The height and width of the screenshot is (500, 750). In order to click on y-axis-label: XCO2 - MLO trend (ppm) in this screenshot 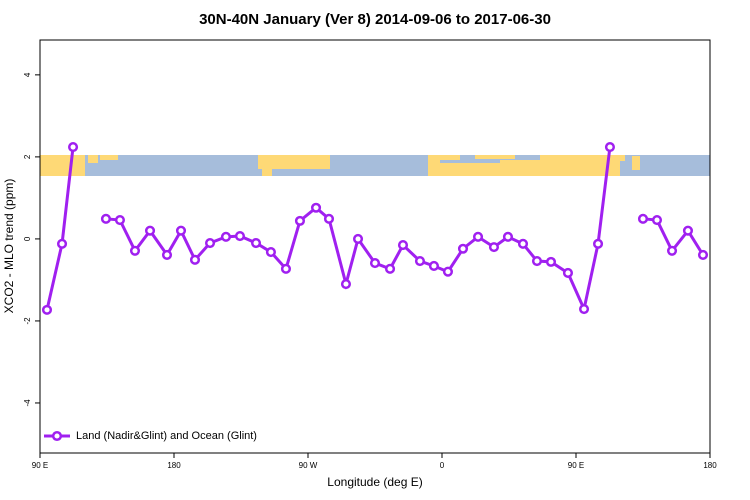, I will do `click(9, 246)`.